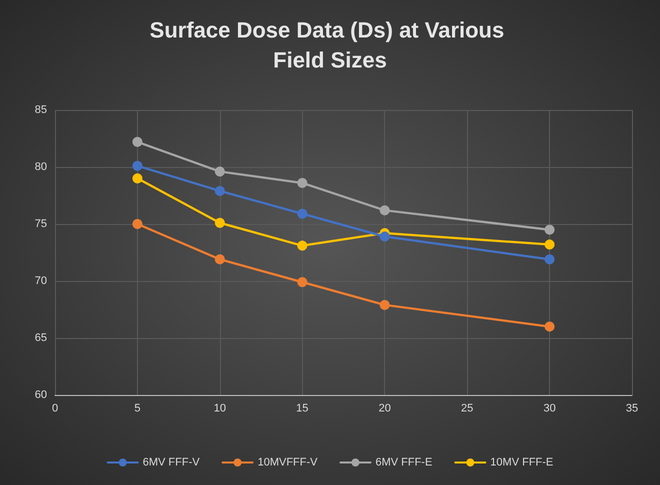 This screenshot has height=485, width=660. Describe the element at coordinates (549, 408) in the screenshot. I see `x-tick-label: 30` at that location.